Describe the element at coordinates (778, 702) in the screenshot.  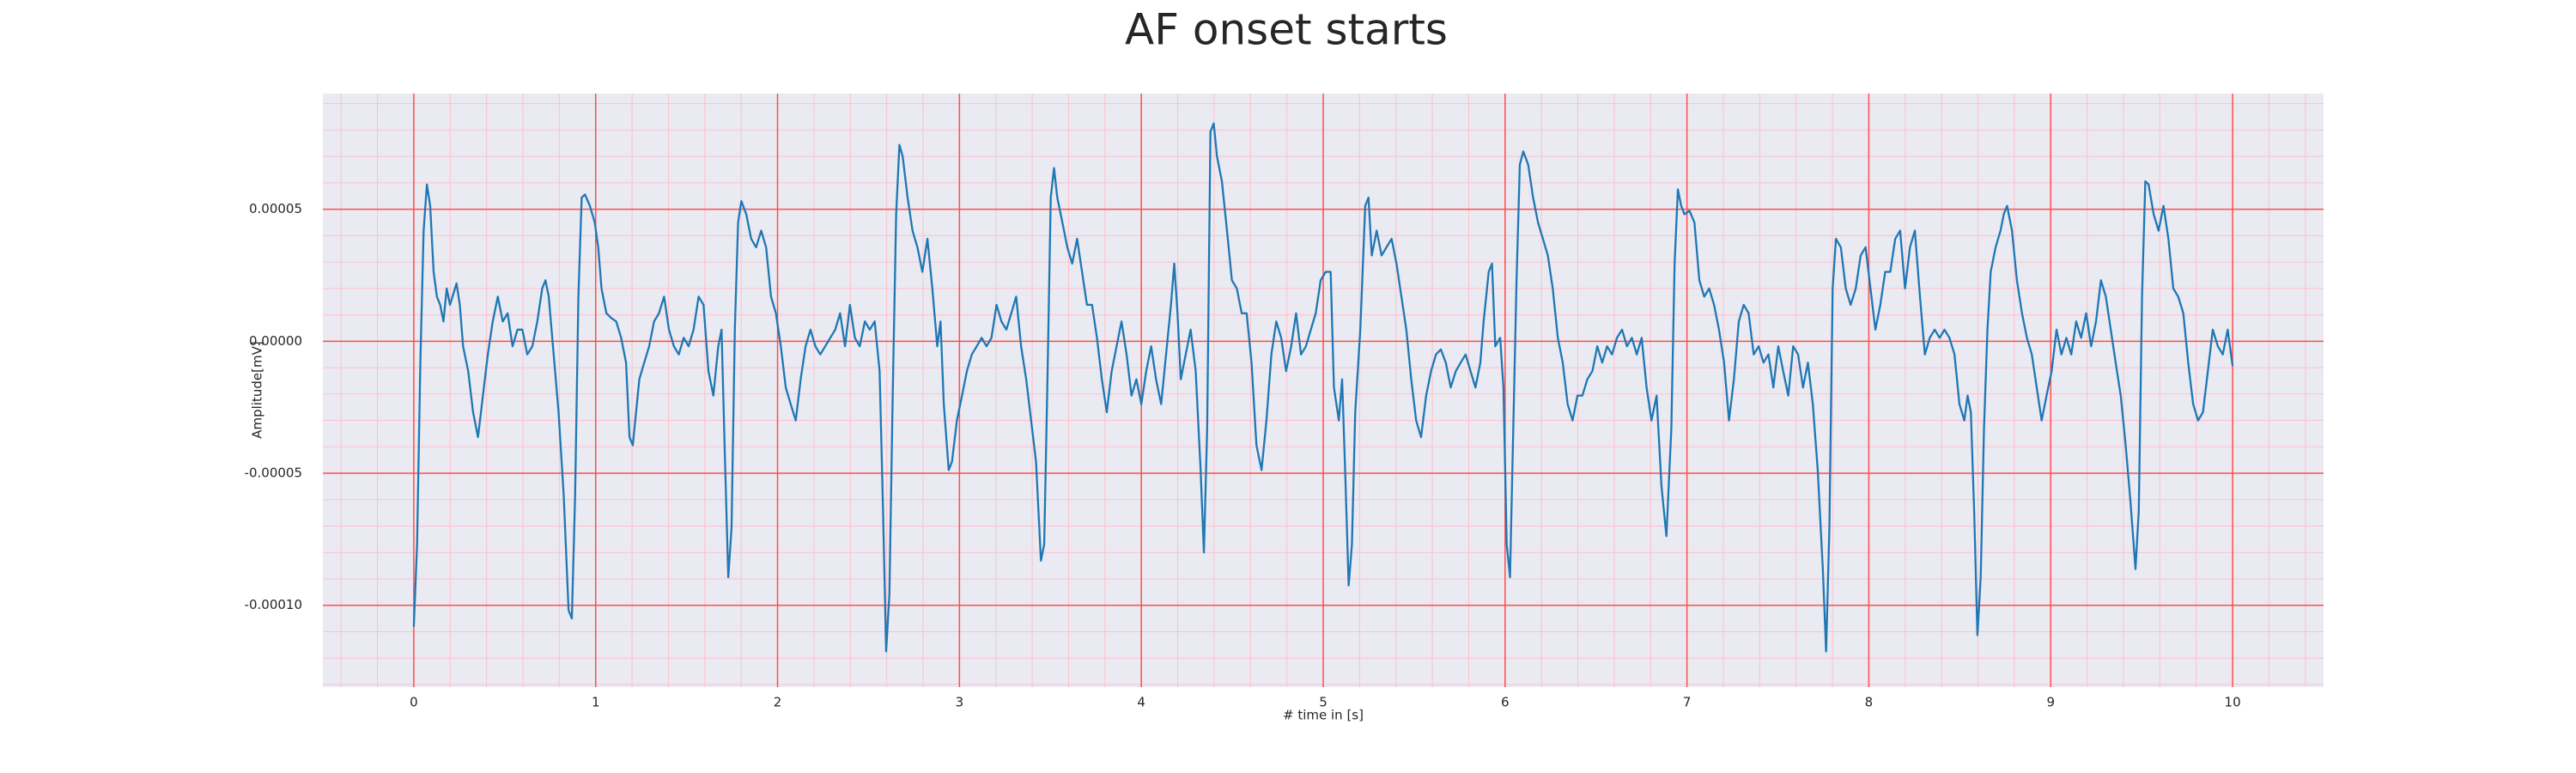
I see `x-tick-label: 2` at that location.